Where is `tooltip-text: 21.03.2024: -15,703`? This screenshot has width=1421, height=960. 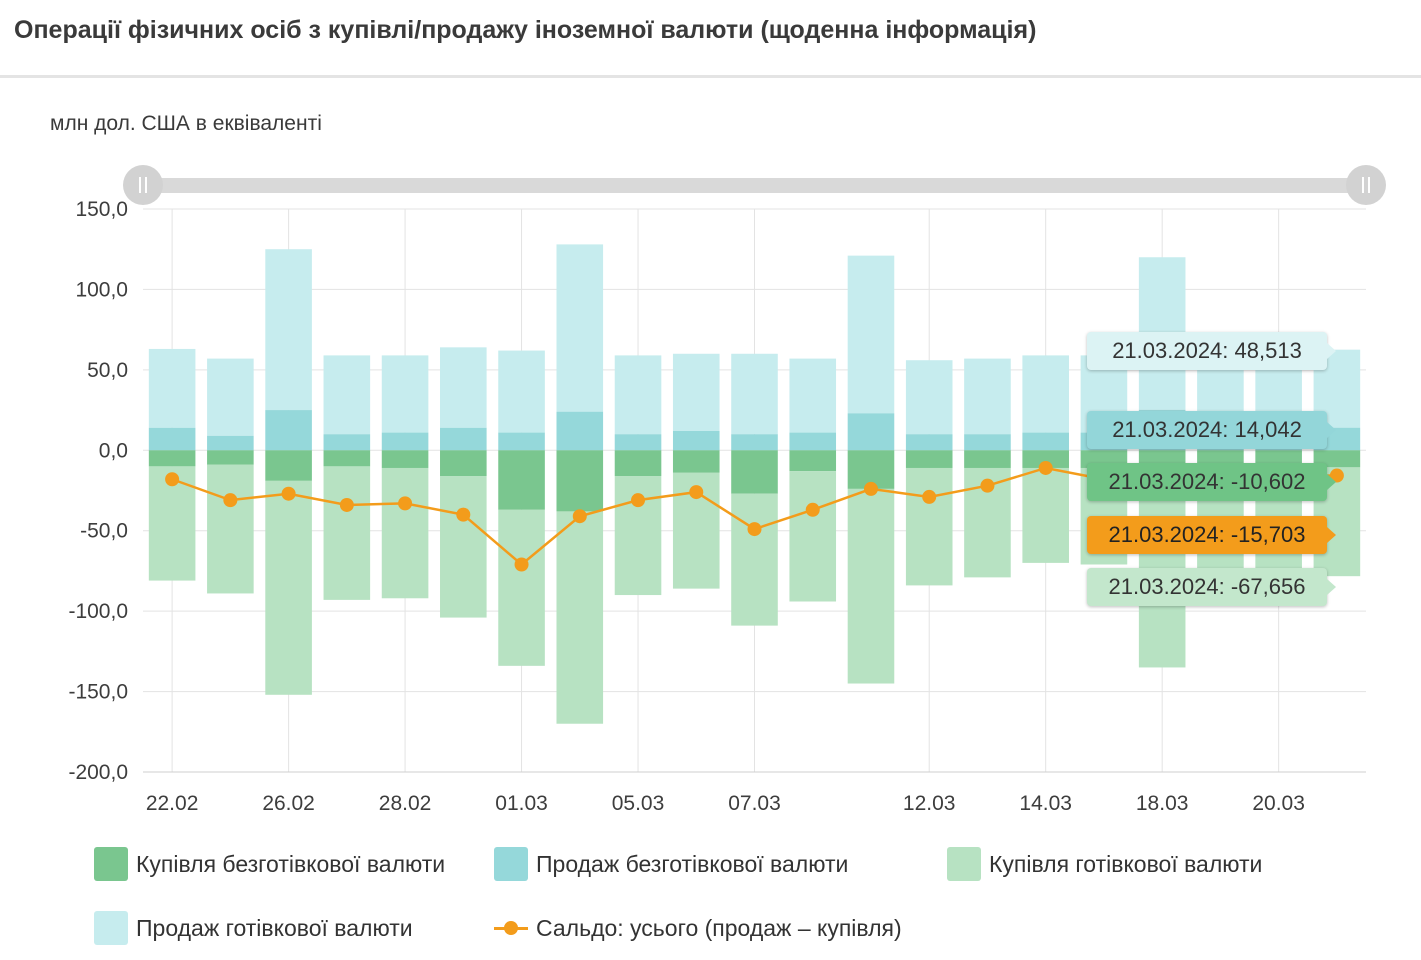
tooltip-text: 21.03.2024: -15,703 is located at coordinates (1207, 534).